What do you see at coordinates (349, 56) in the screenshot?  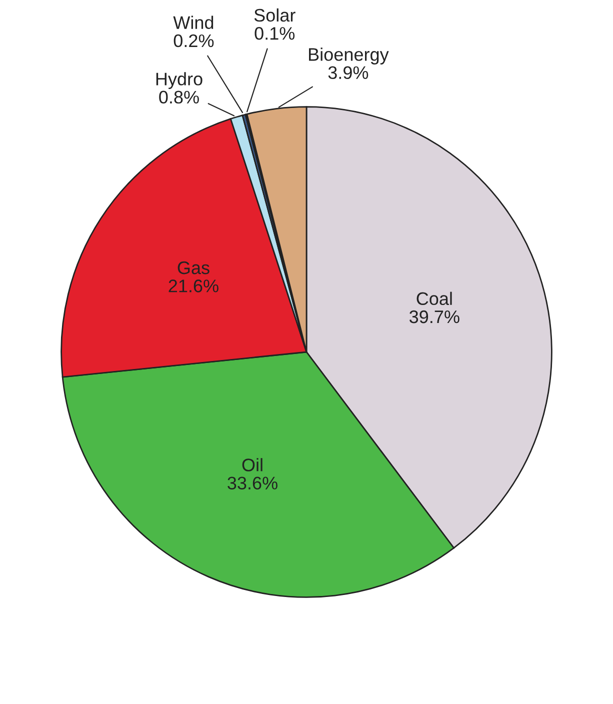 I see `slice-label: Bioenergy` at bounding box center [349, 56].